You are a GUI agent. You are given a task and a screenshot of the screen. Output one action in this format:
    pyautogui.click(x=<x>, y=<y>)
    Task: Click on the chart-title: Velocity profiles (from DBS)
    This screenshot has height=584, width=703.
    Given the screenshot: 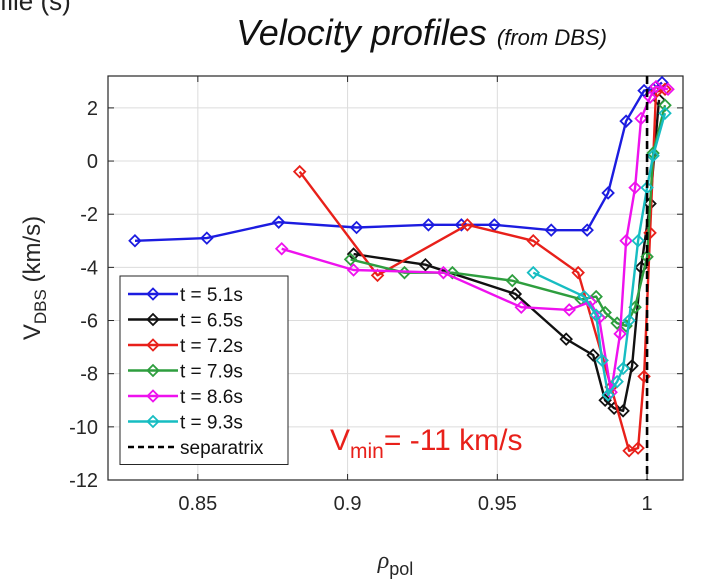 What is the action you would take?
    pyautogui.click(x=351, y=33)
    